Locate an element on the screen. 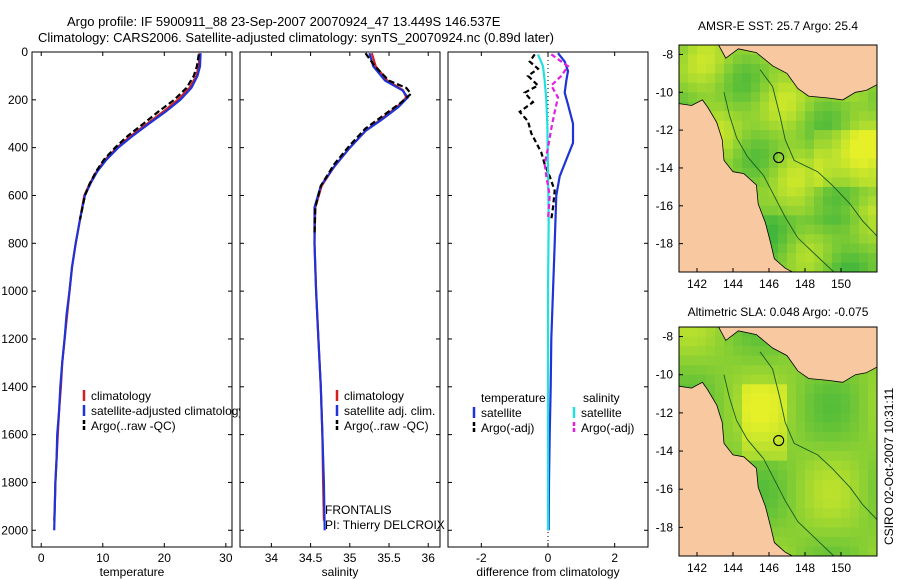 This screenshot has width=900, height=580. map-y-tick-label: -10 is located at coordinates (665, 92).